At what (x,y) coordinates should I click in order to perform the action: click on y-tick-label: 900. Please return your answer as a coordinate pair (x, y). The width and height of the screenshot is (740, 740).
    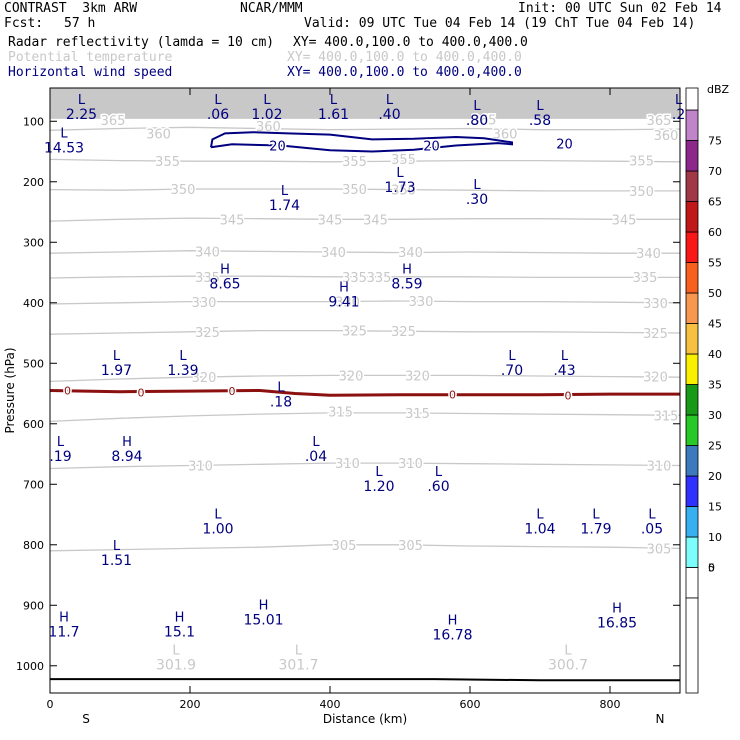
    Looking at the image, I should click on (33, 605).